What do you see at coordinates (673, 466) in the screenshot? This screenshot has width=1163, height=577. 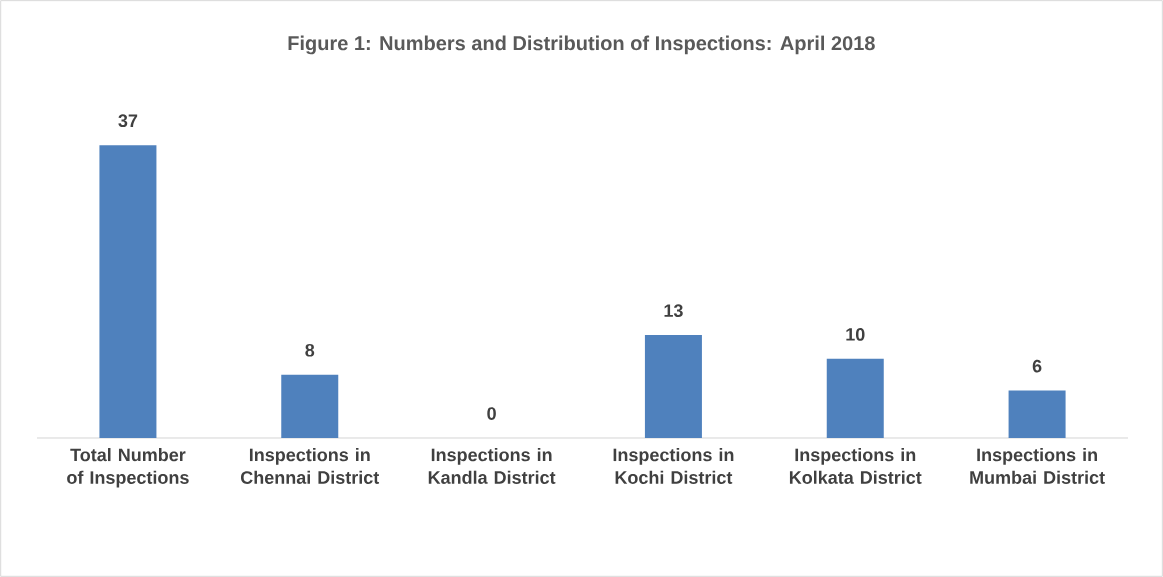 I see `x-tick-label: Inspections in Kochi District` at bounding box center [673, 466].